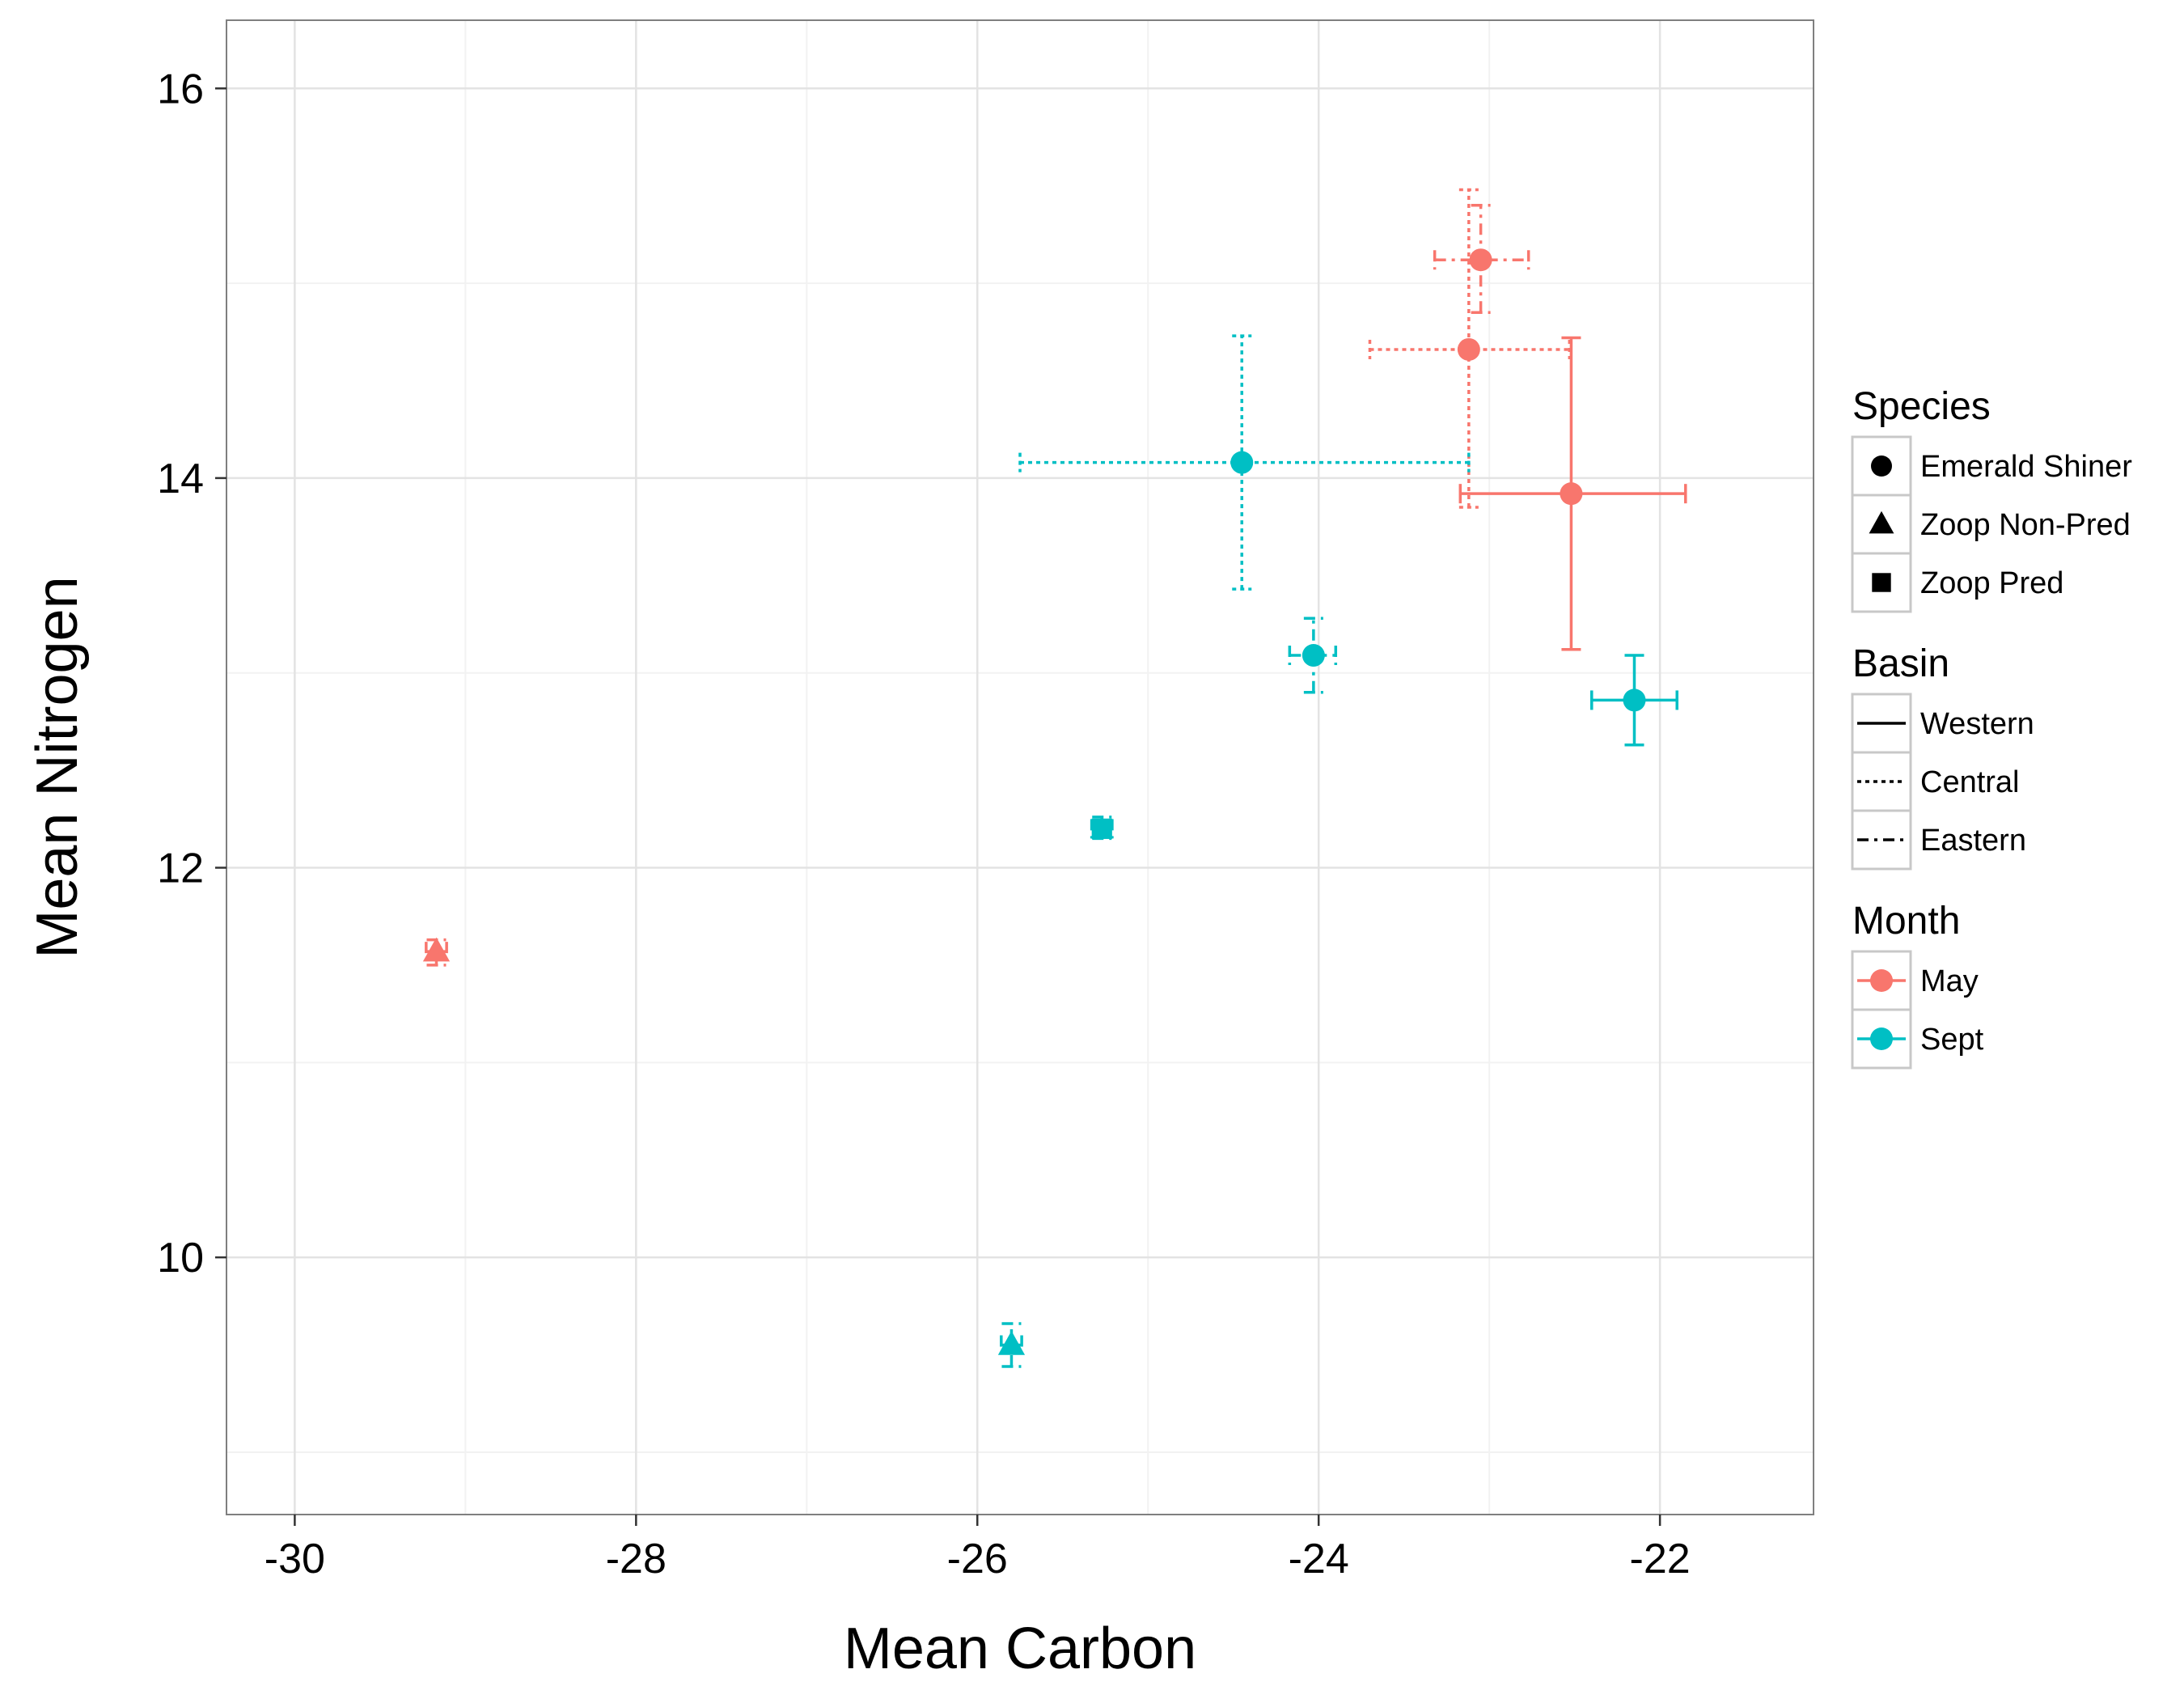  Describe the element at coordinates (1973, 841) in the screenshot. I see `legend-label: Eastern` at that location.